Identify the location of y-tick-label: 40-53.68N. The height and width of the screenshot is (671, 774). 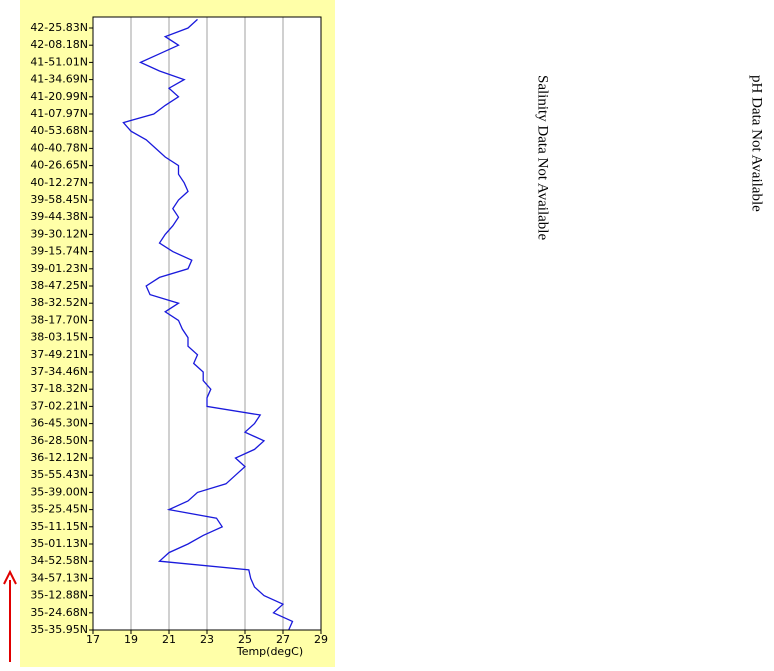
(59, 130).